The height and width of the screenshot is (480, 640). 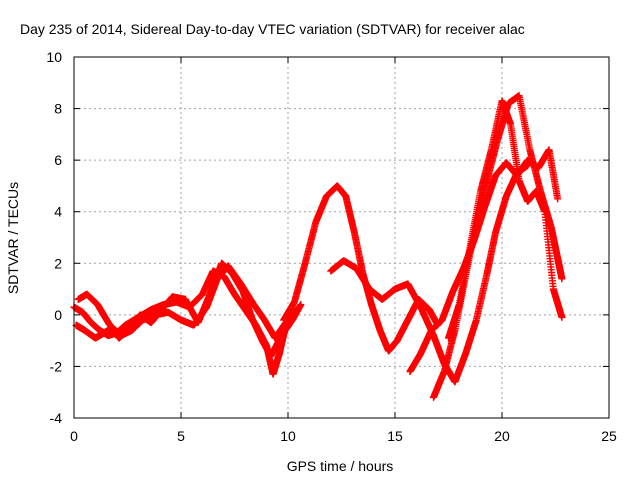 I want to click on data-point, so click(x=301, y=305).